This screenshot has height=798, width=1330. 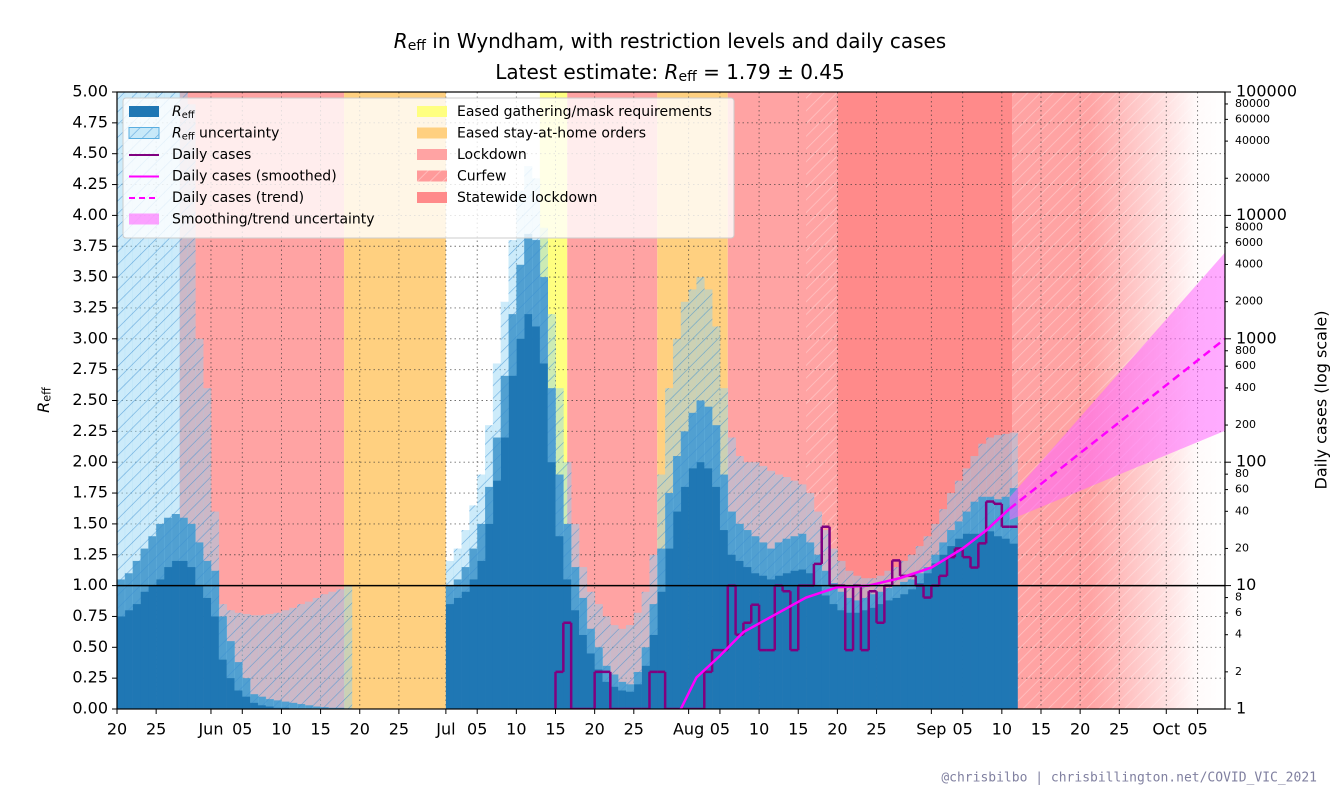 I want to click on y2-minor-tick-label: 60, so click(x=1242, y=489).